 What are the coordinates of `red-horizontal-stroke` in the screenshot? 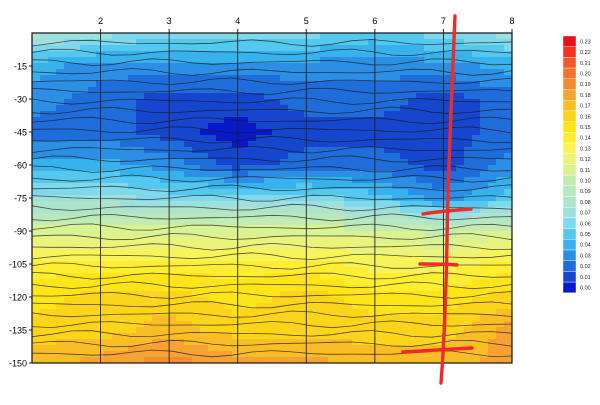 It's located at (438, 264).